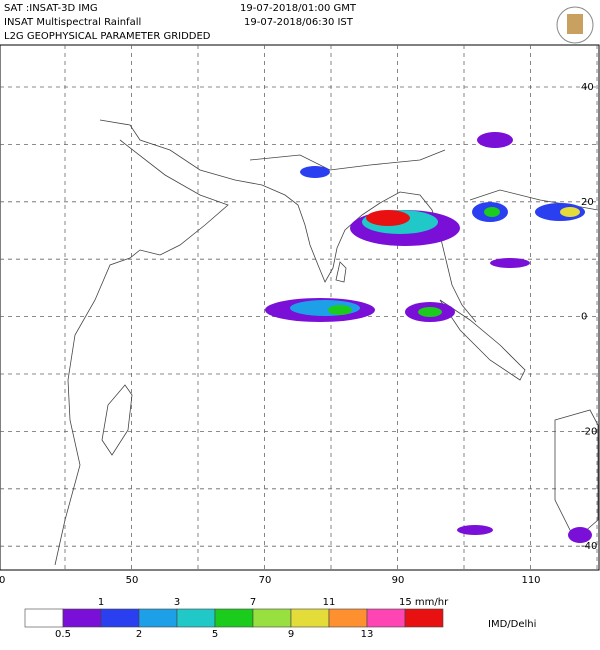 The width and height of the screenshot is (600, 650). What do you see at coordinates (512, 624) in the screenshot?
I see `credit: IMD/Delhi` at bounding box center [512, 624].